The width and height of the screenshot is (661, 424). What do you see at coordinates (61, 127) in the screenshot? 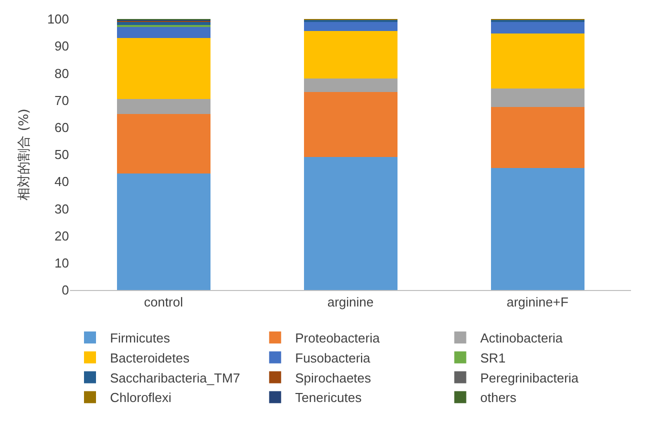
I see `y-tick-label: 60` at bounding box center [61, 127].